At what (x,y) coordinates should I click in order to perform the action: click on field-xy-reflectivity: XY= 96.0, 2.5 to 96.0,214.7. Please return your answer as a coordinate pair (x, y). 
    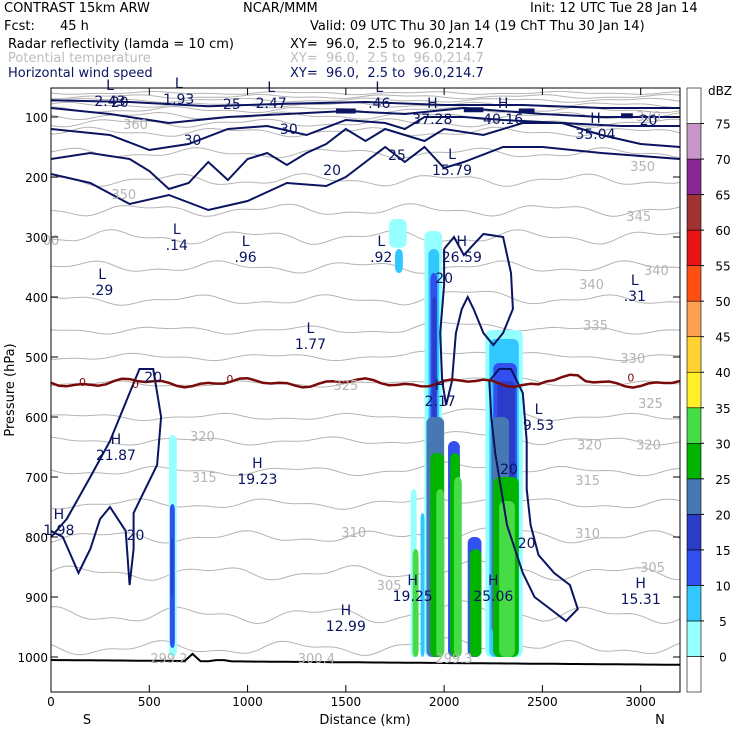
    Looking at the image, I should click on (387, 44).